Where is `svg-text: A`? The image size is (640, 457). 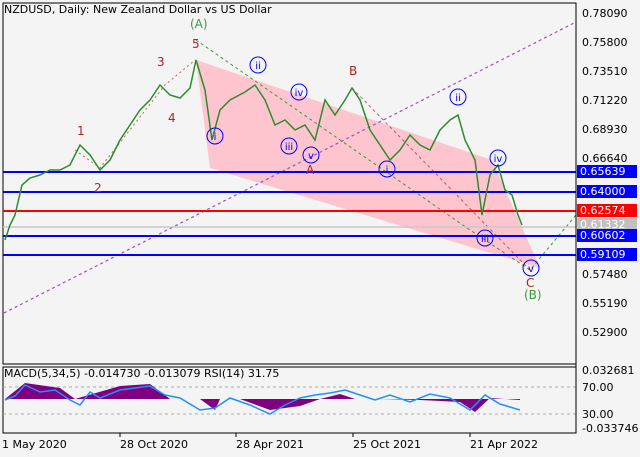 svg-text: A is located at coordinates (310, 170).